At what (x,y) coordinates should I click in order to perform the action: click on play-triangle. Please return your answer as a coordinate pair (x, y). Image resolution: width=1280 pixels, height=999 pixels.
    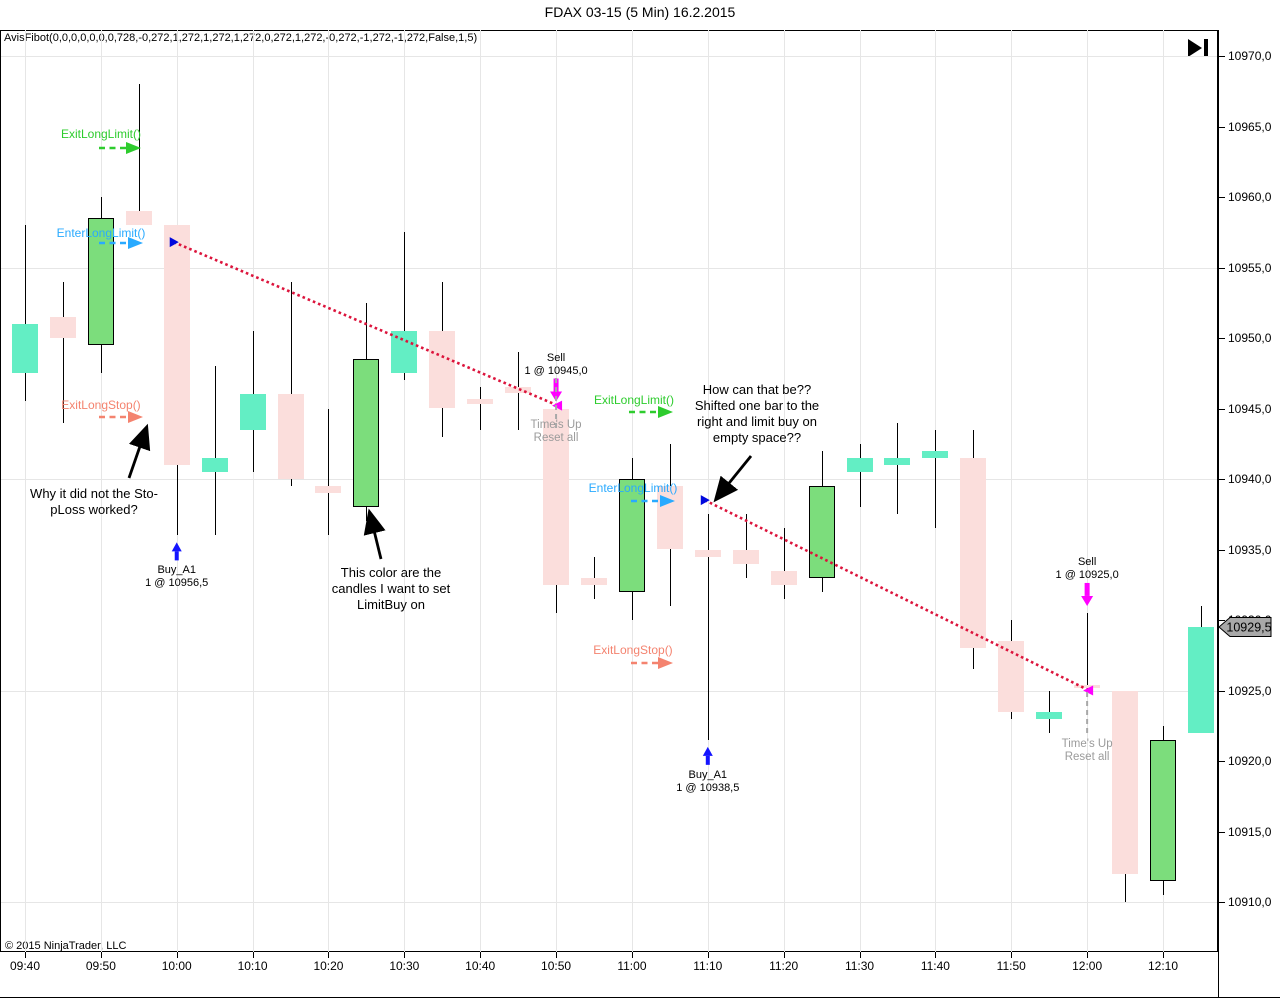
    Looking at the image, I should click on (1195, 48).